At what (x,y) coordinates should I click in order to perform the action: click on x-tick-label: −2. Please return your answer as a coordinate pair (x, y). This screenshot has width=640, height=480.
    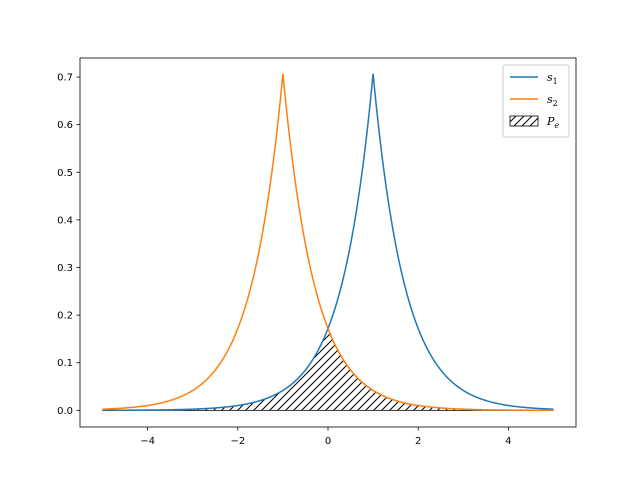
    Looking at the image, I should click on (237, 441).